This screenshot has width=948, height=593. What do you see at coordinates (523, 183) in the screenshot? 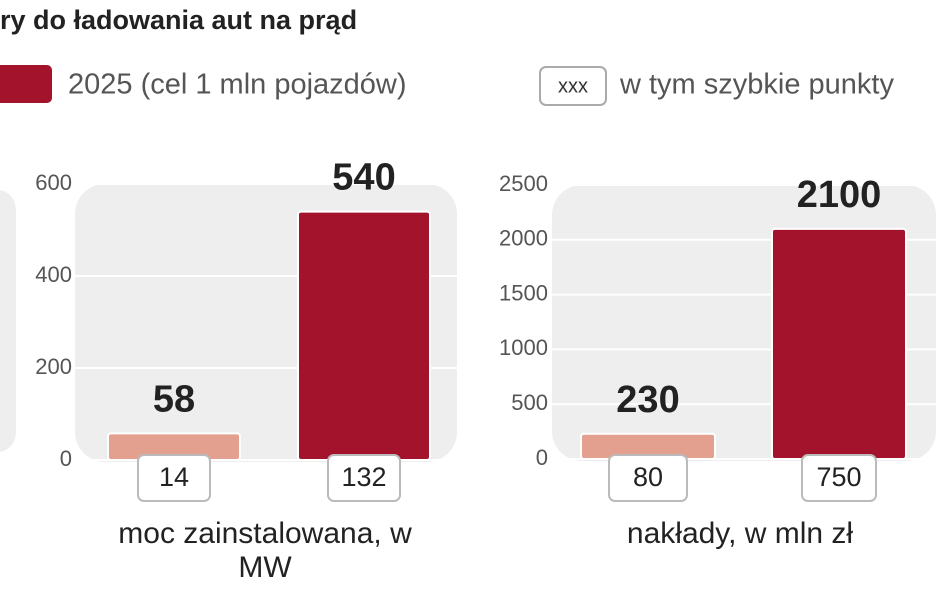
I see `y-tick-label: 2500` at bounding box center [523, 183].